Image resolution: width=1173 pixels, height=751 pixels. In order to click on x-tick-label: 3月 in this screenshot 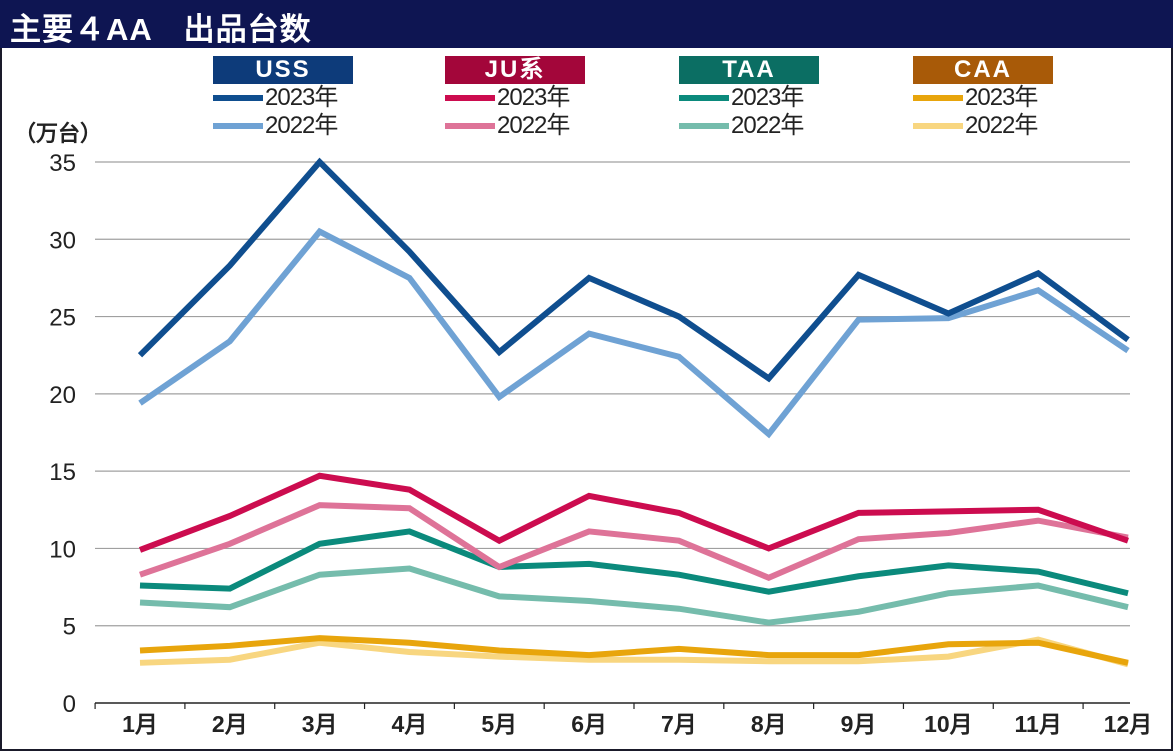, I will do `click(320, 724)`.